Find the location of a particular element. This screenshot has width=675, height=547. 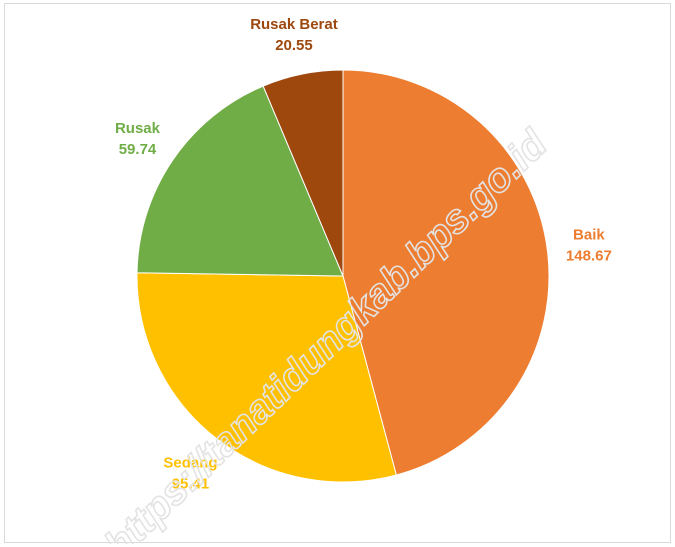

data-label-value: 20.55 is located at coordinates (294, 45).